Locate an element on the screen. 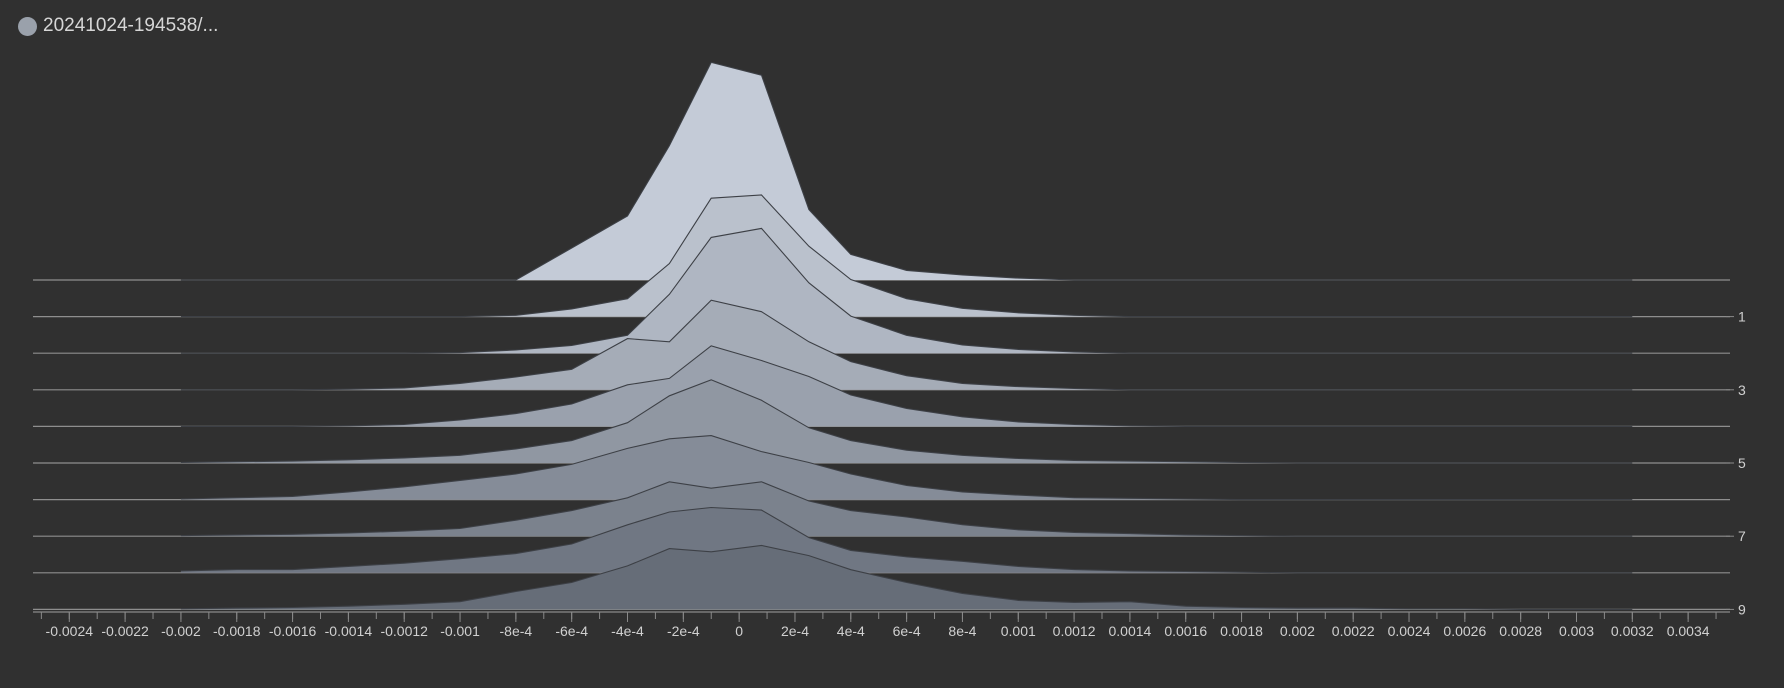 The width and height of the screenshot is (1784, 688). step-tick-label: 9 is located at coordinates (1742, 609).